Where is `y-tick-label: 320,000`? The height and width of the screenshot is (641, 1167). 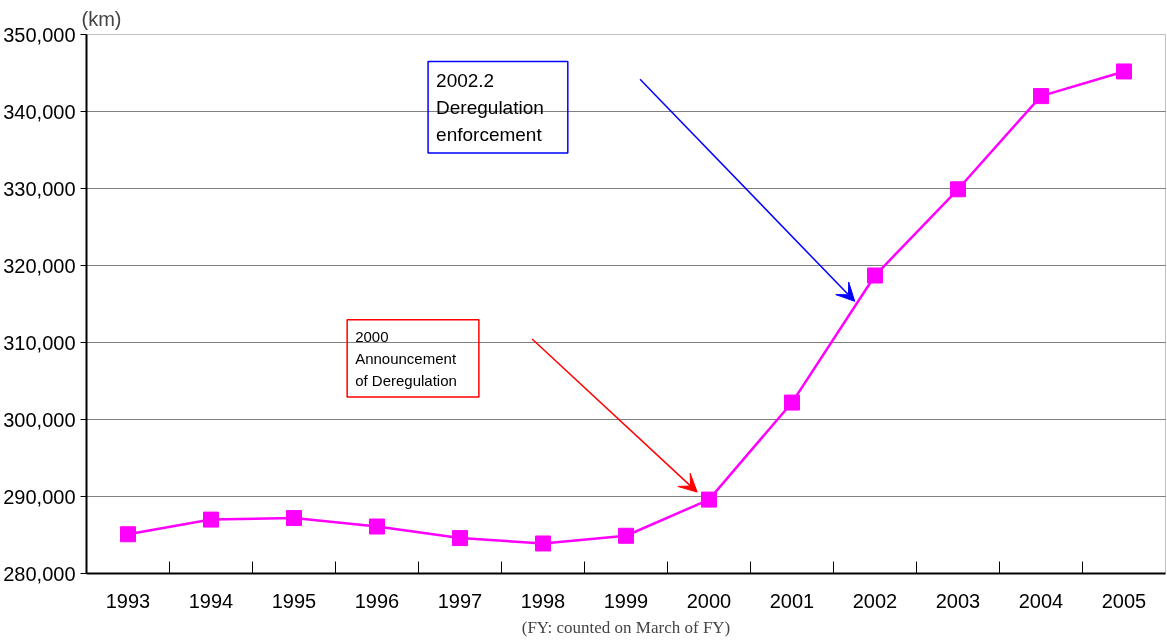
y-tick-label: 320,000 is located at coordinates (39, 265).